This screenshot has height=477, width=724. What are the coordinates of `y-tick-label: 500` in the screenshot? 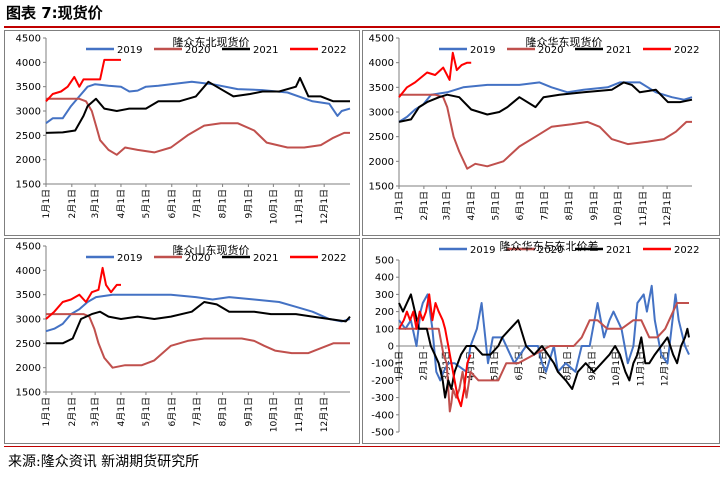 It's located at (384, 261).